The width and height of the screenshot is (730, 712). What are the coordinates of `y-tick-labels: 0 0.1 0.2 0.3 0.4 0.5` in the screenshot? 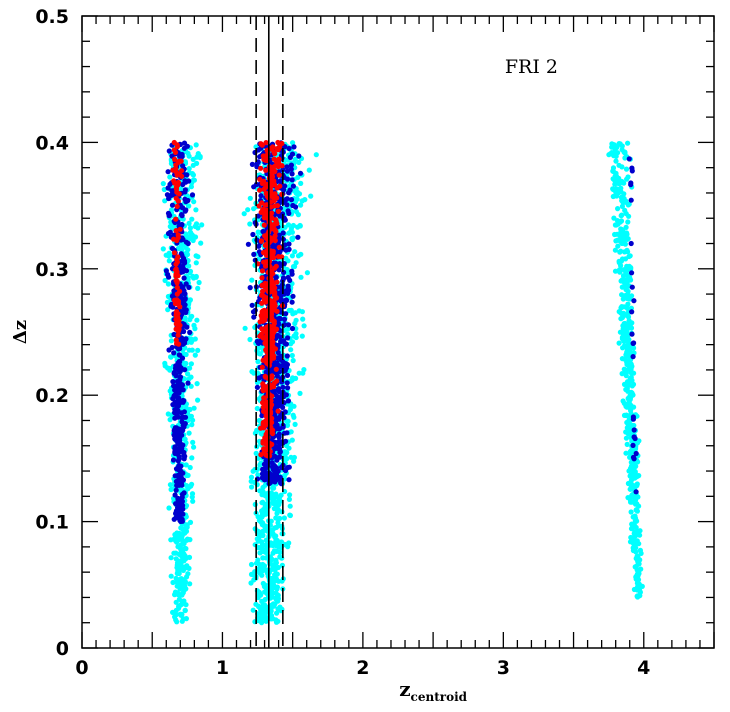 It's located at (52, 333).